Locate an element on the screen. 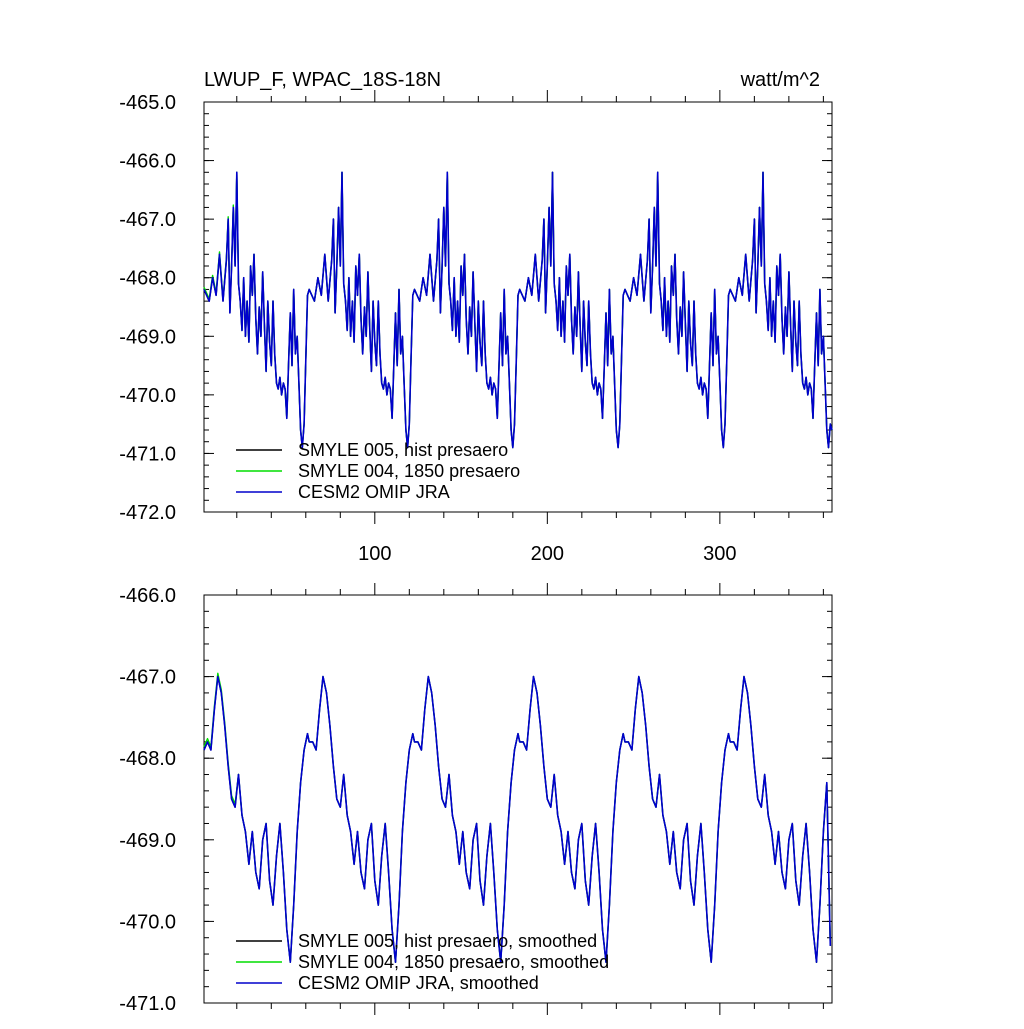 Image resolution: width=1024 pixels, height=1029 pixels. legend-label: CESM2 OMIP JRA is located at coordinates (374, 492).